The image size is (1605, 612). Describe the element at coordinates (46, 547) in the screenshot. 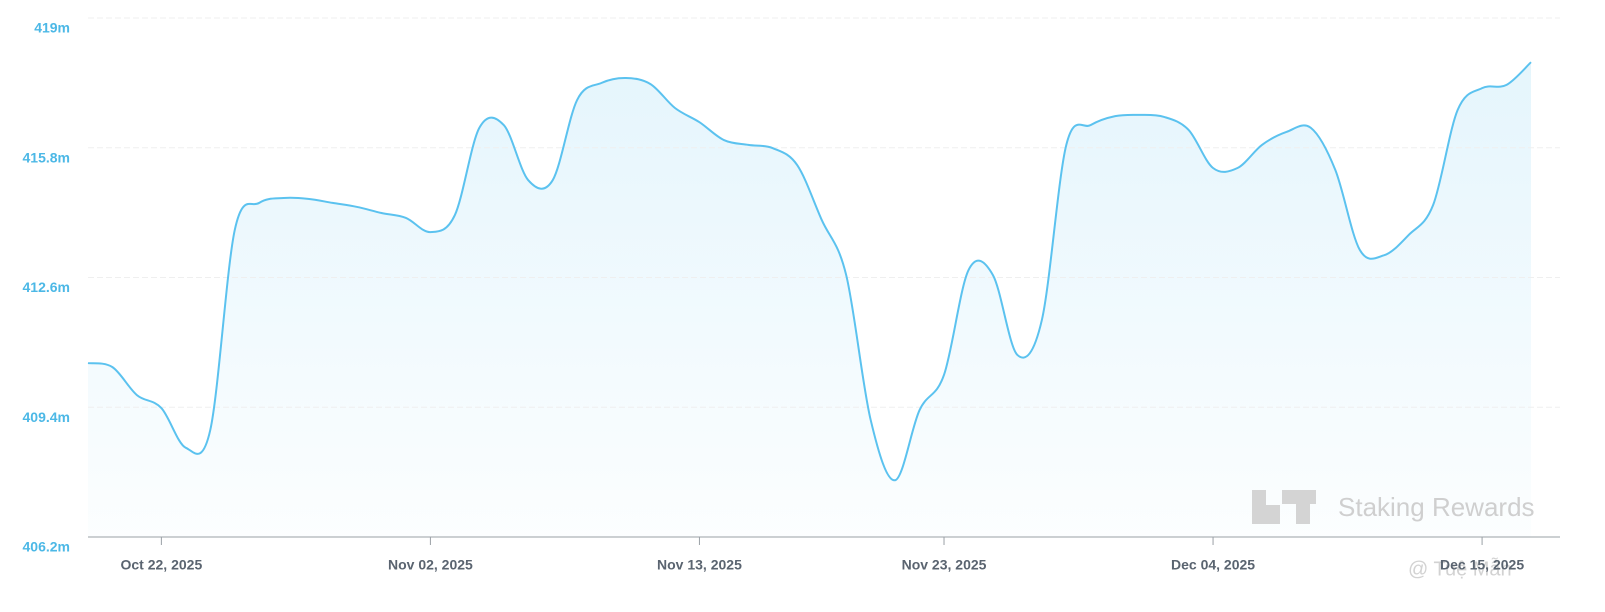

I see `y-tick-label: 406.2m` at that location.